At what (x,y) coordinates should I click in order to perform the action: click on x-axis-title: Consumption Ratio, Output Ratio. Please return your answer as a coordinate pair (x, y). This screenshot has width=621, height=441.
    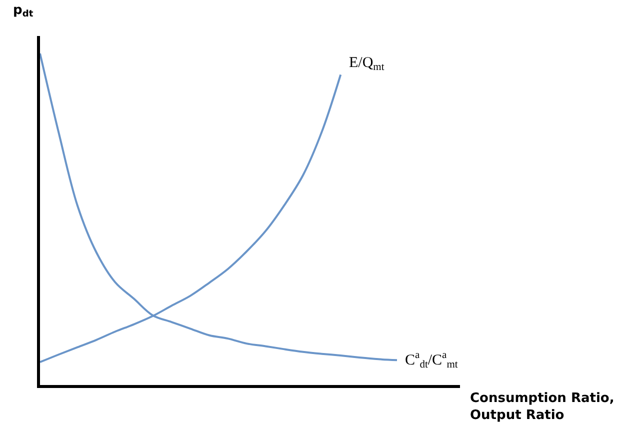
    Looking at the image, I should click on (542, 407).